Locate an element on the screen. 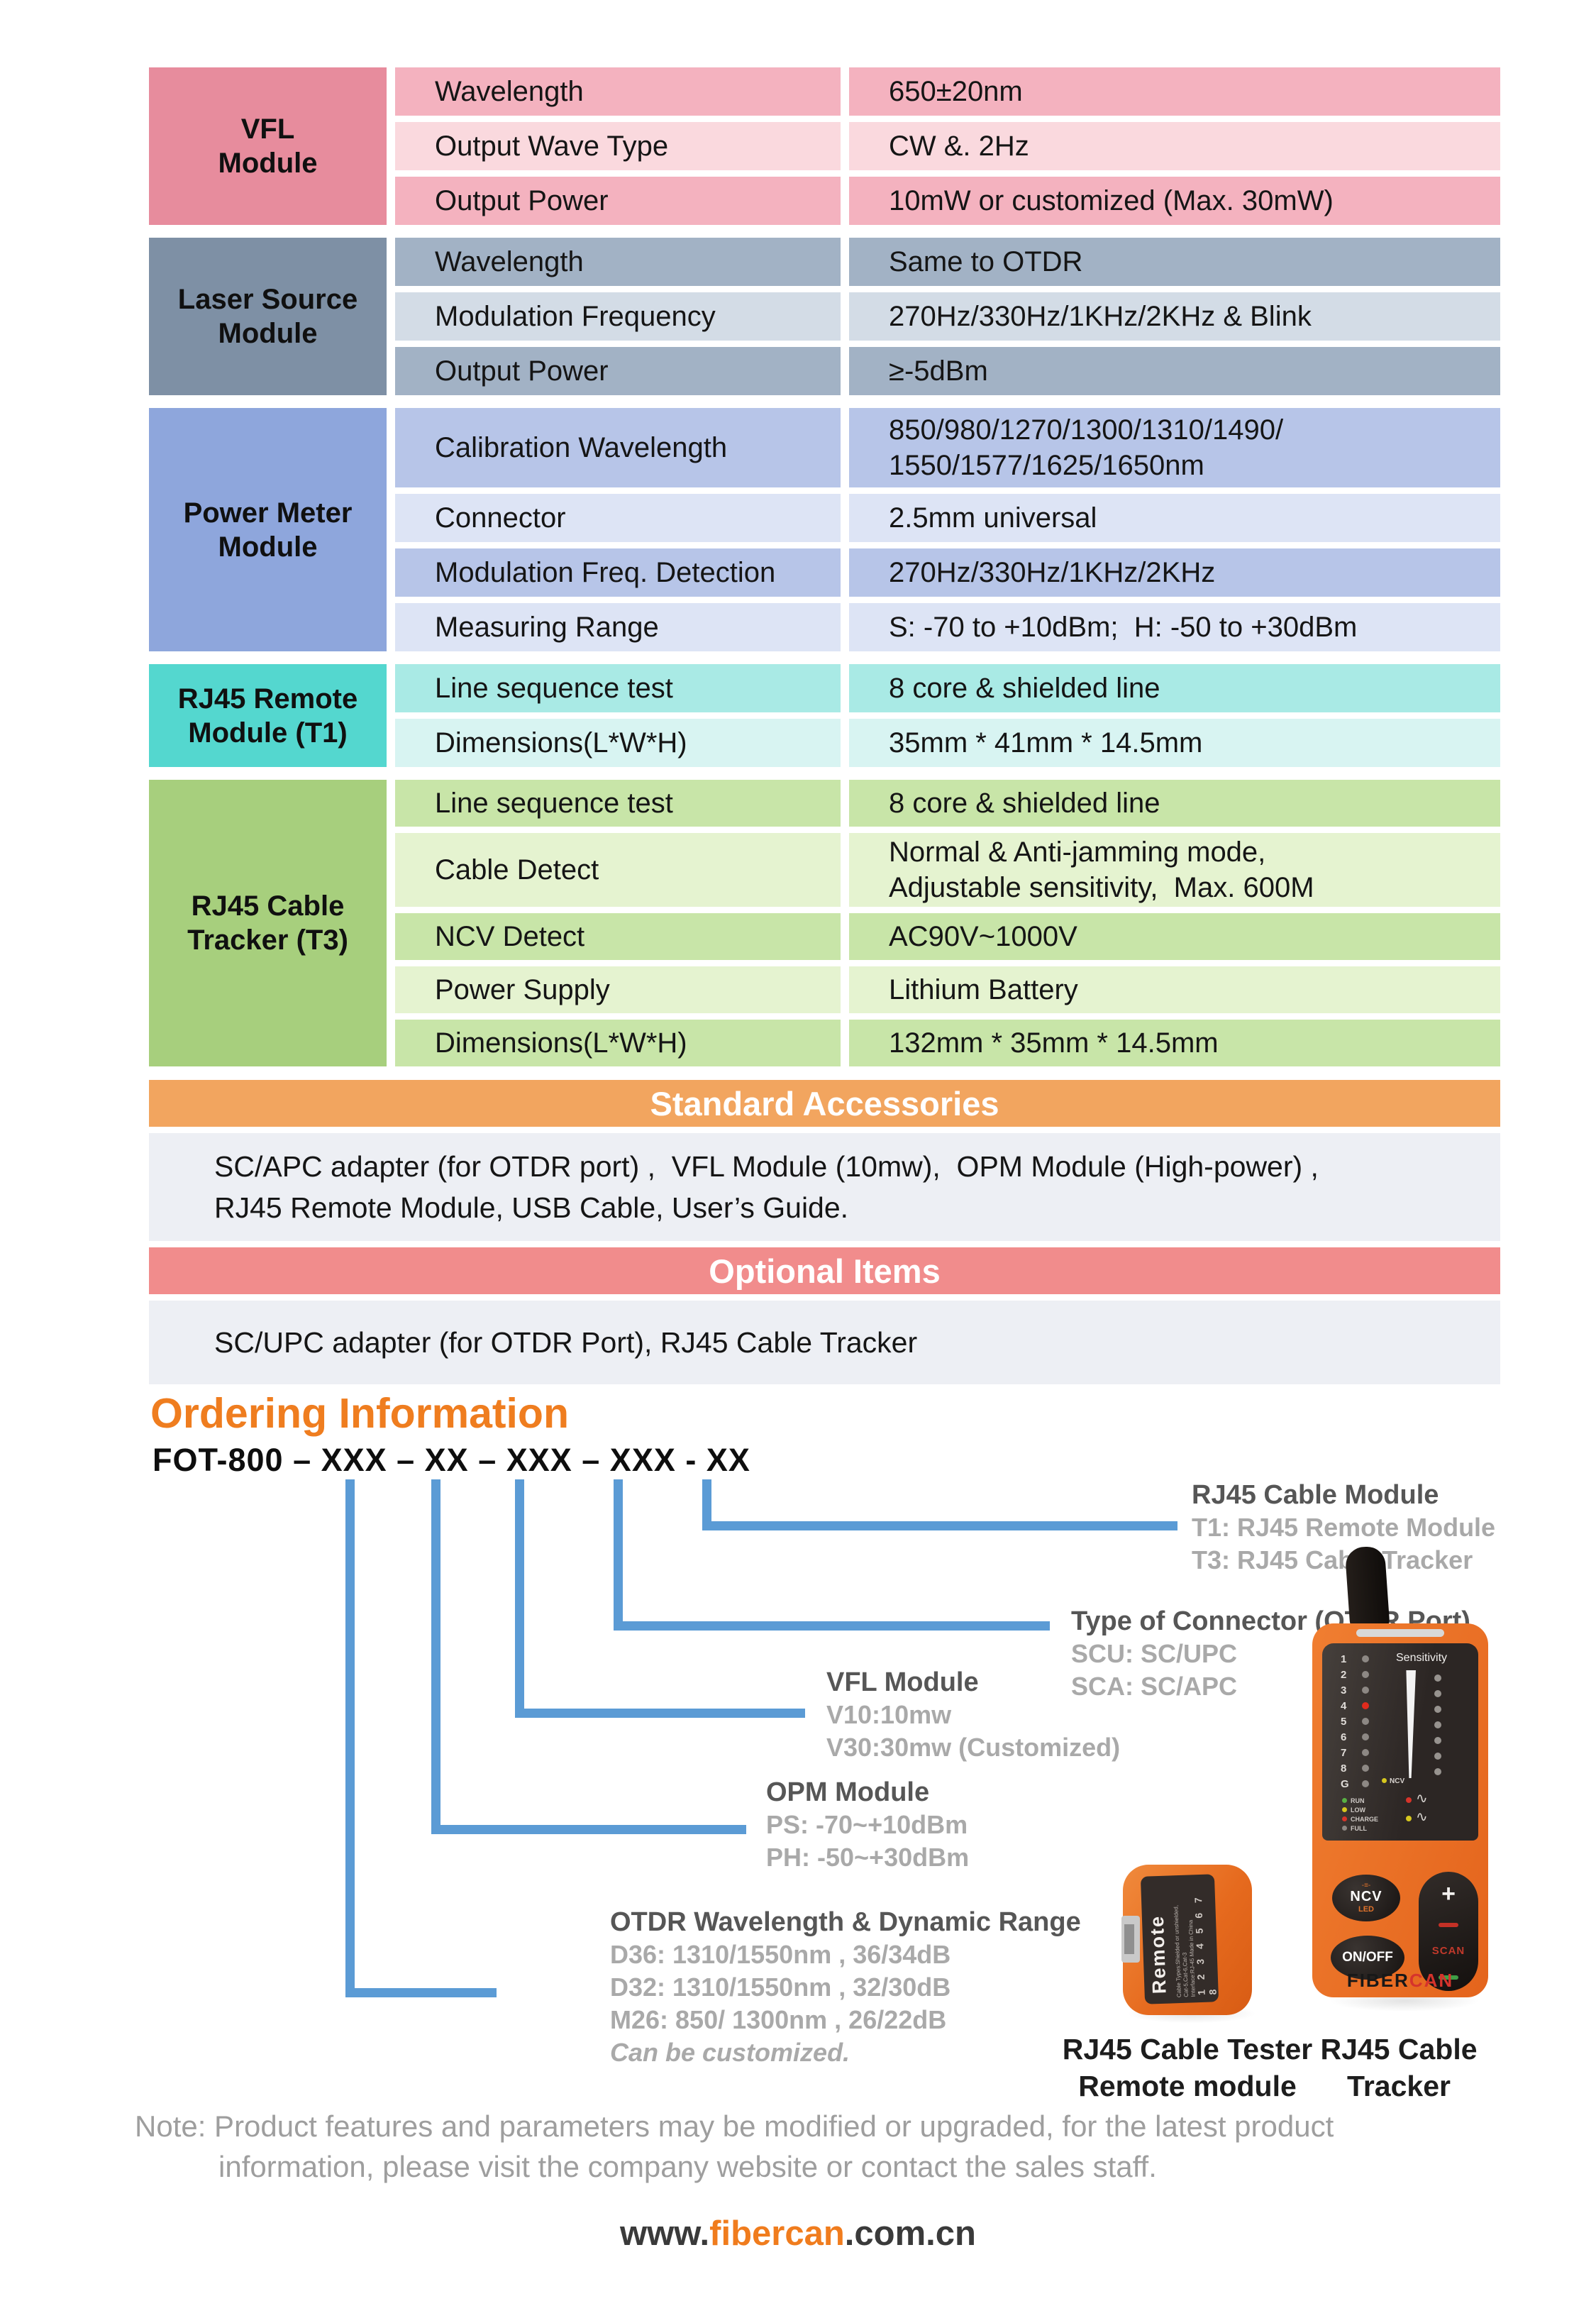 The width and height of the screenshot is (1596, 2306). value-cell: 35mm * 41mm * 14.5mm is located at coordinates (1174, 743).